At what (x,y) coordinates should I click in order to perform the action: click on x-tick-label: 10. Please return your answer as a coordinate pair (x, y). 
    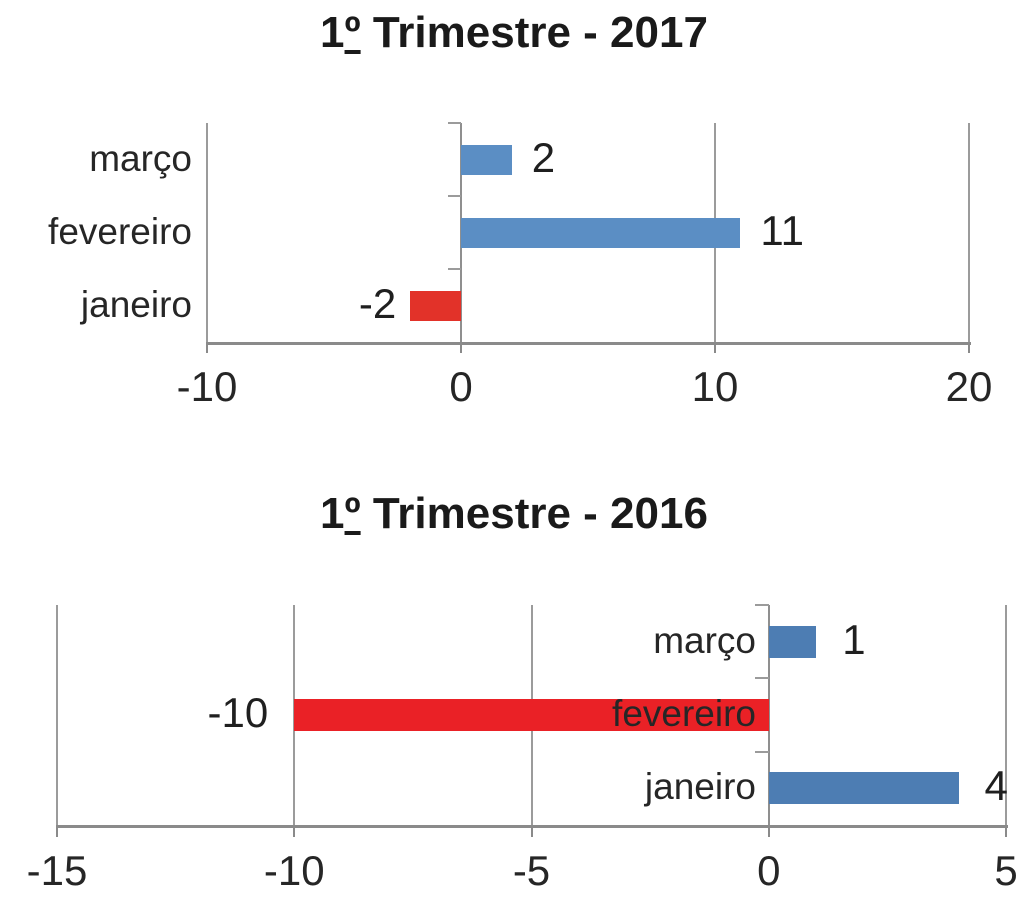
    Looking at the image, I should click on (715, 386).